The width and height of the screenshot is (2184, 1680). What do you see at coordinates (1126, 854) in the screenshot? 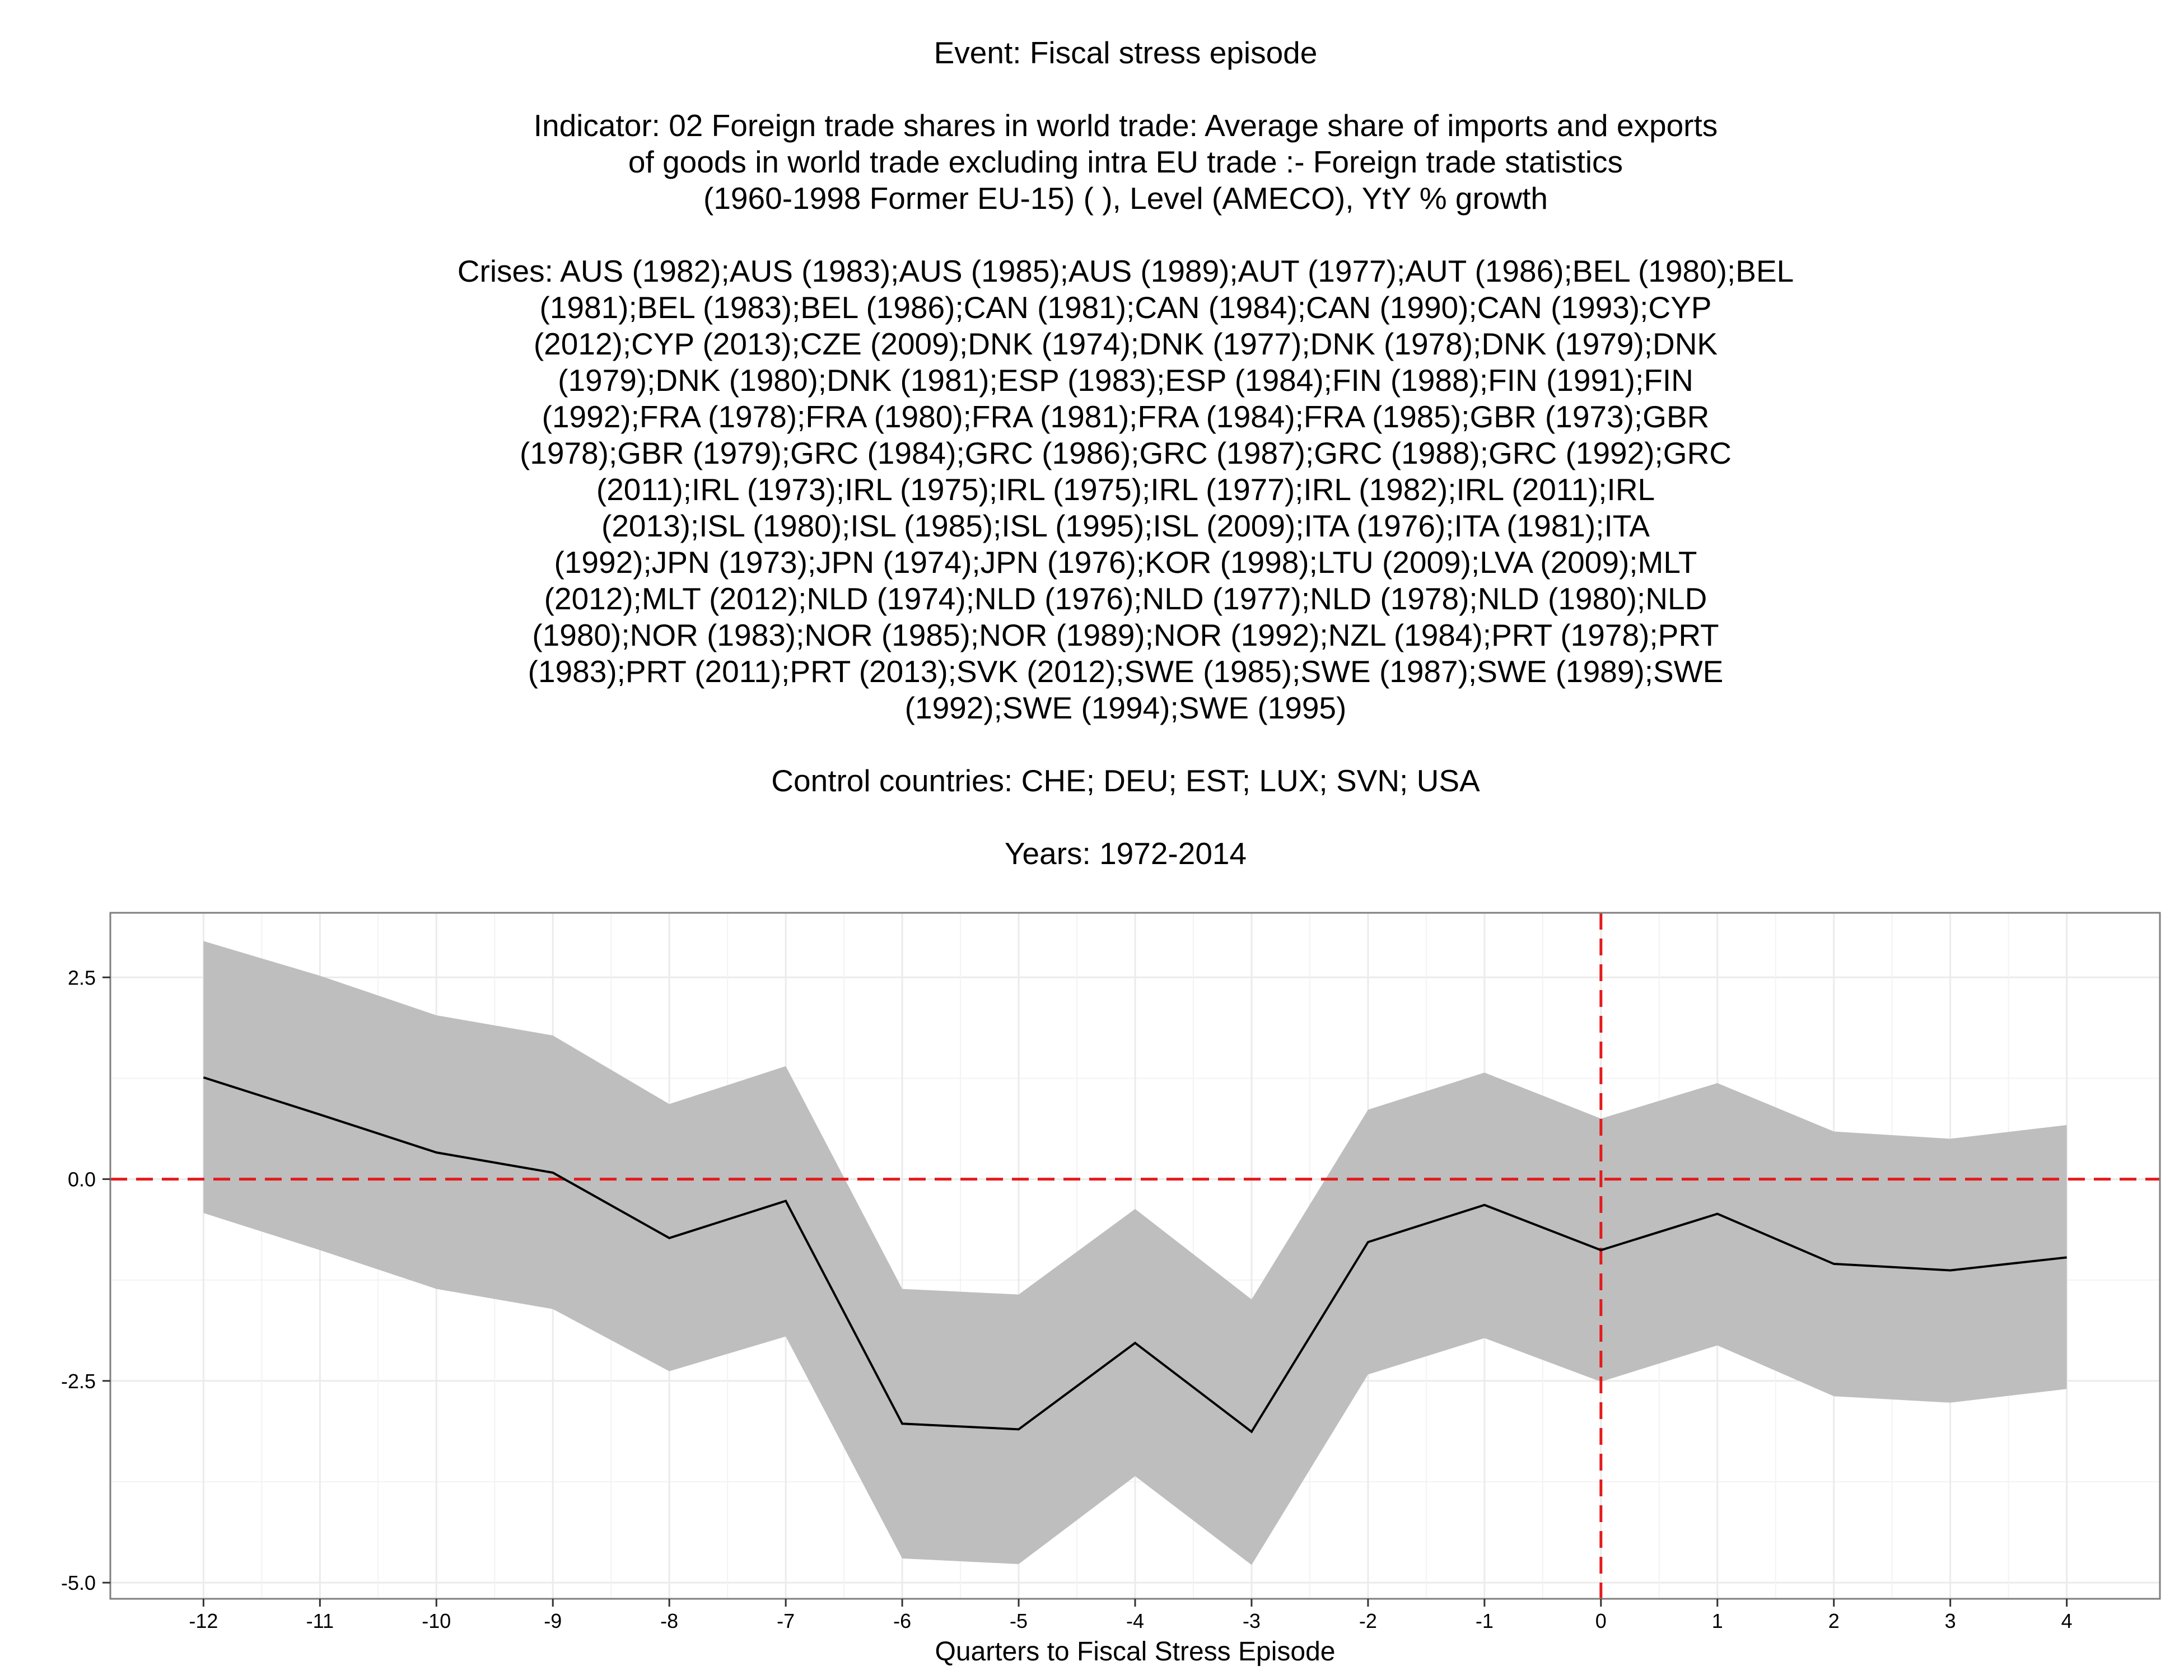
I see `title-line: Years: 1972-2014` at bounding box center [1126, 854].